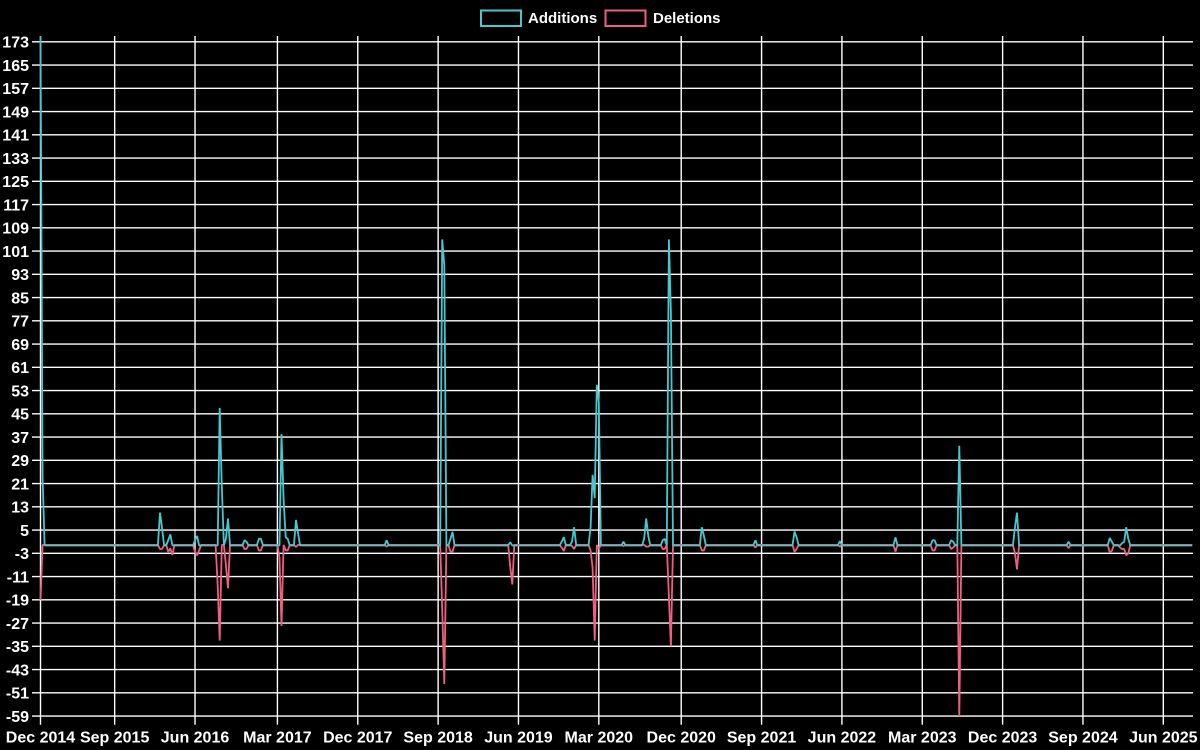 This screenshot has width=1200, height=750. Describe the element at coordinates (20, 438) in the screenshot. I see `svg-text: 37` at that location.